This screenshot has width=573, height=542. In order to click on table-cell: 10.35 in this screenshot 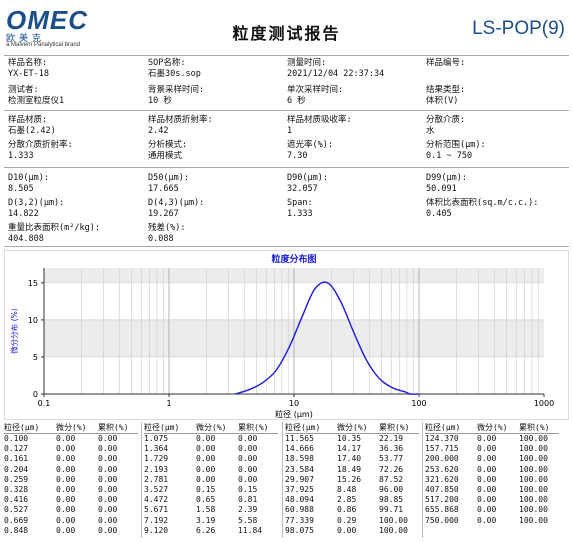, I will do `click(349, 438)`.